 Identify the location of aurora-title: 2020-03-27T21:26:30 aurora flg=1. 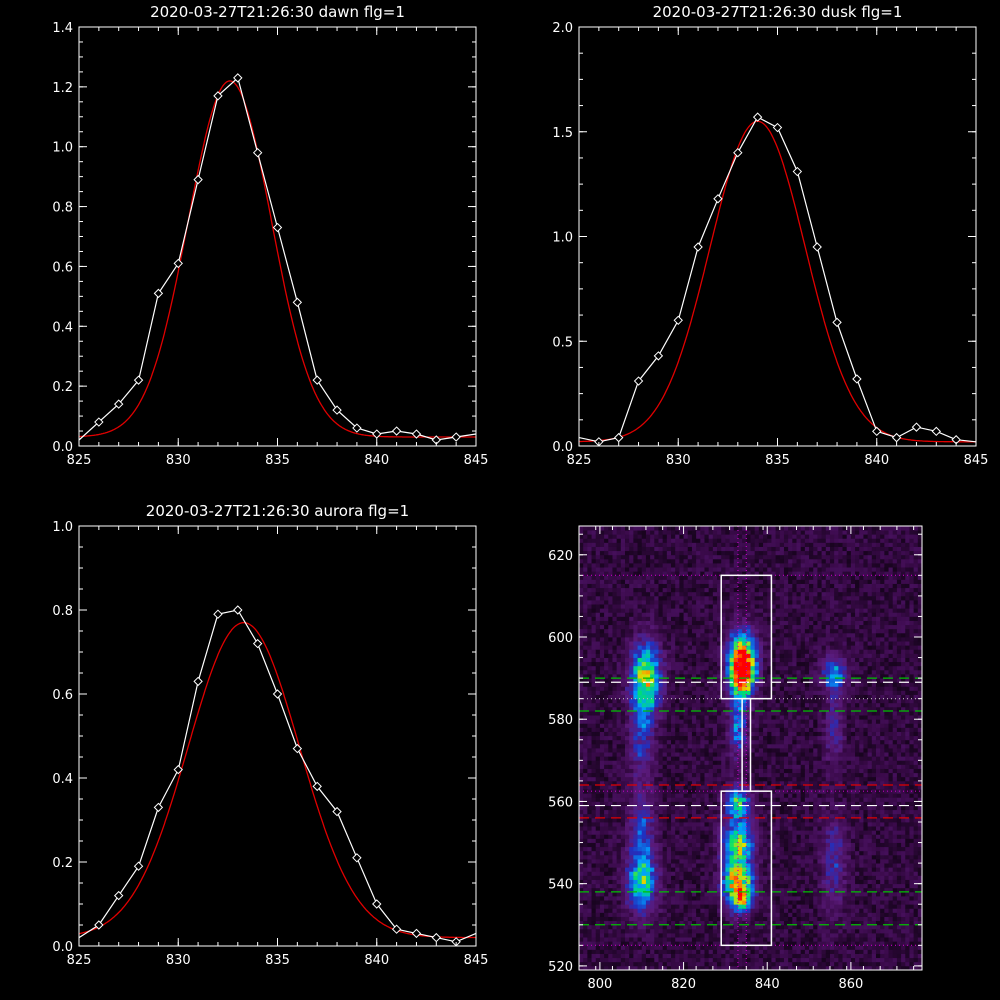
(277, 511).